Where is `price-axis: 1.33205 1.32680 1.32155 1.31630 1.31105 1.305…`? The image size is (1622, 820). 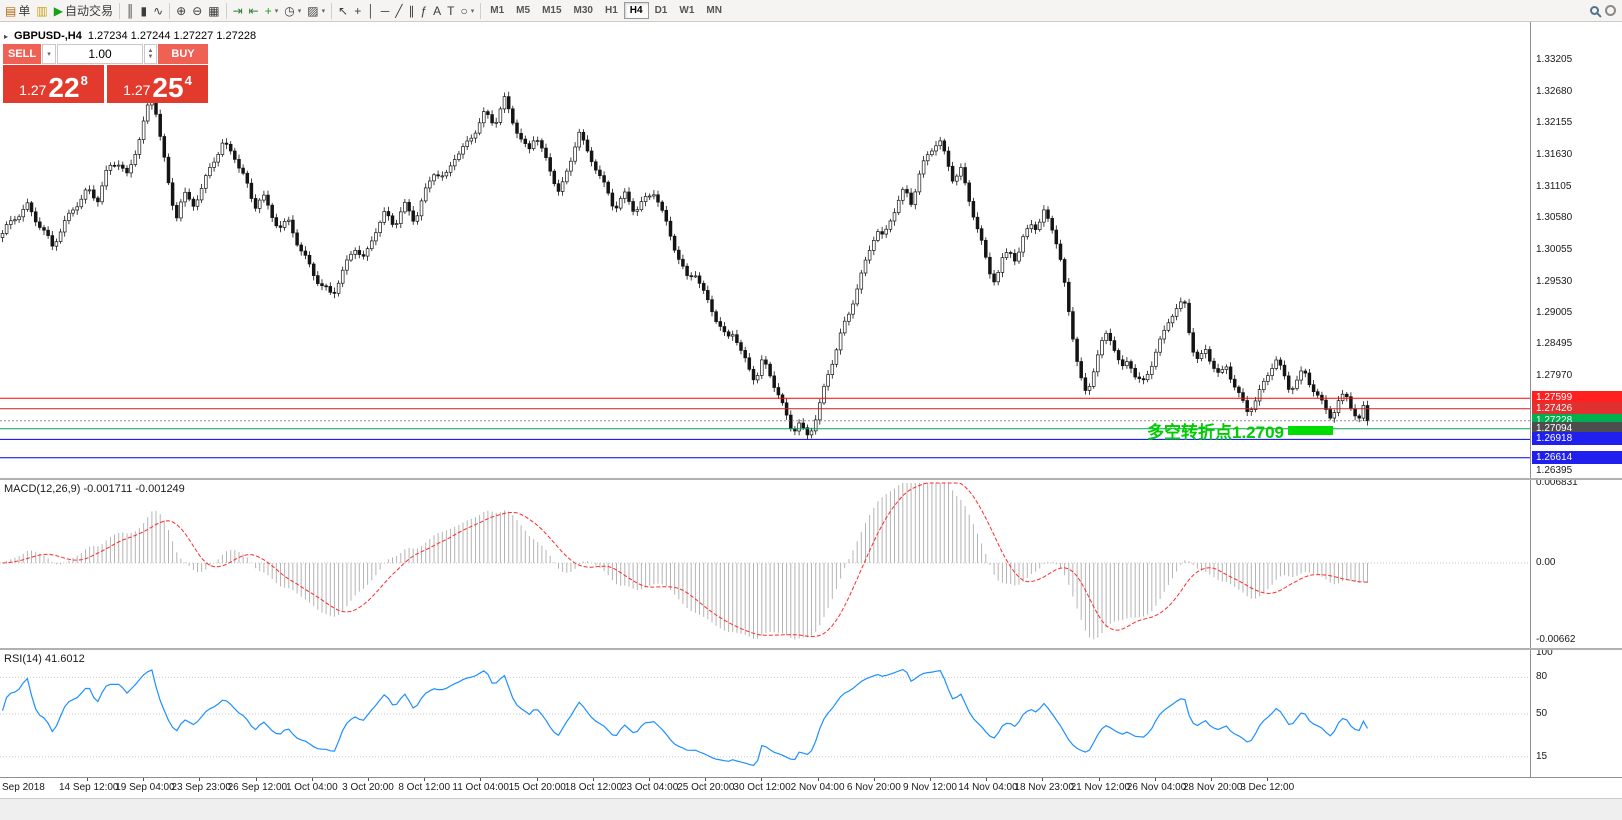
price-axis: 1.33205 1.32680 1.32155 1.31630 1.31105 1.305… is located at coordinates (1576, 399).